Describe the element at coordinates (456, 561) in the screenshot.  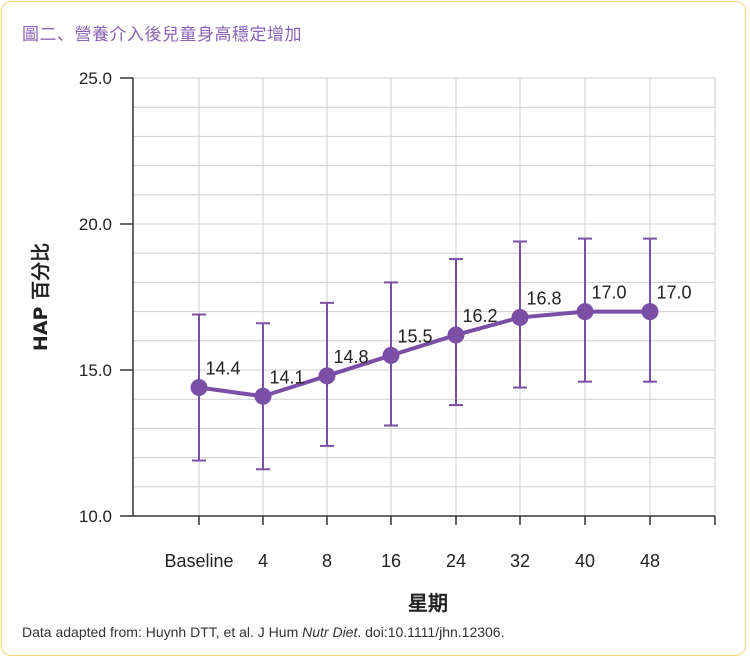
I see `x-tick-label: 24` at that location.